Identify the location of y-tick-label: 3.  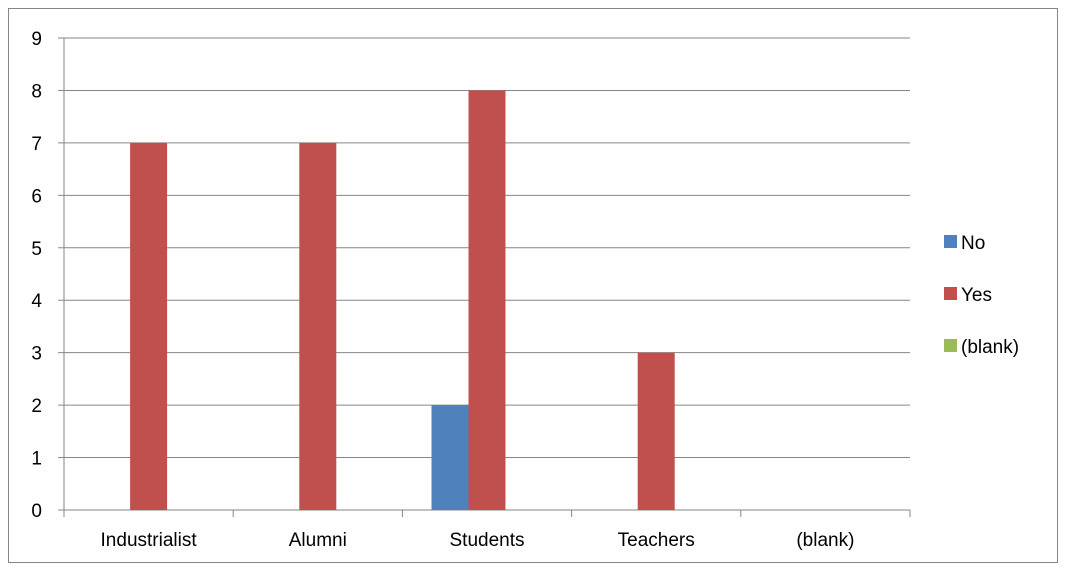
(36, 354).